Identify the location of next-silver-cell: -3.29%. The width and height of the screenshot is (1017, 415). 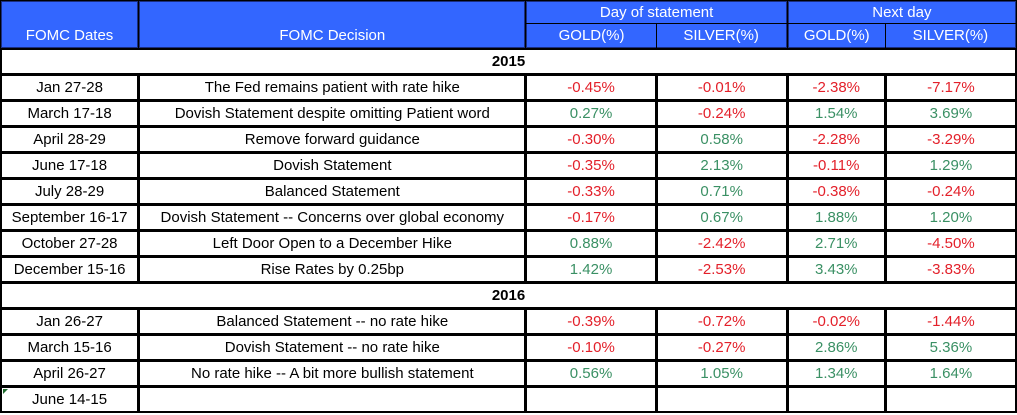
(950, 139).